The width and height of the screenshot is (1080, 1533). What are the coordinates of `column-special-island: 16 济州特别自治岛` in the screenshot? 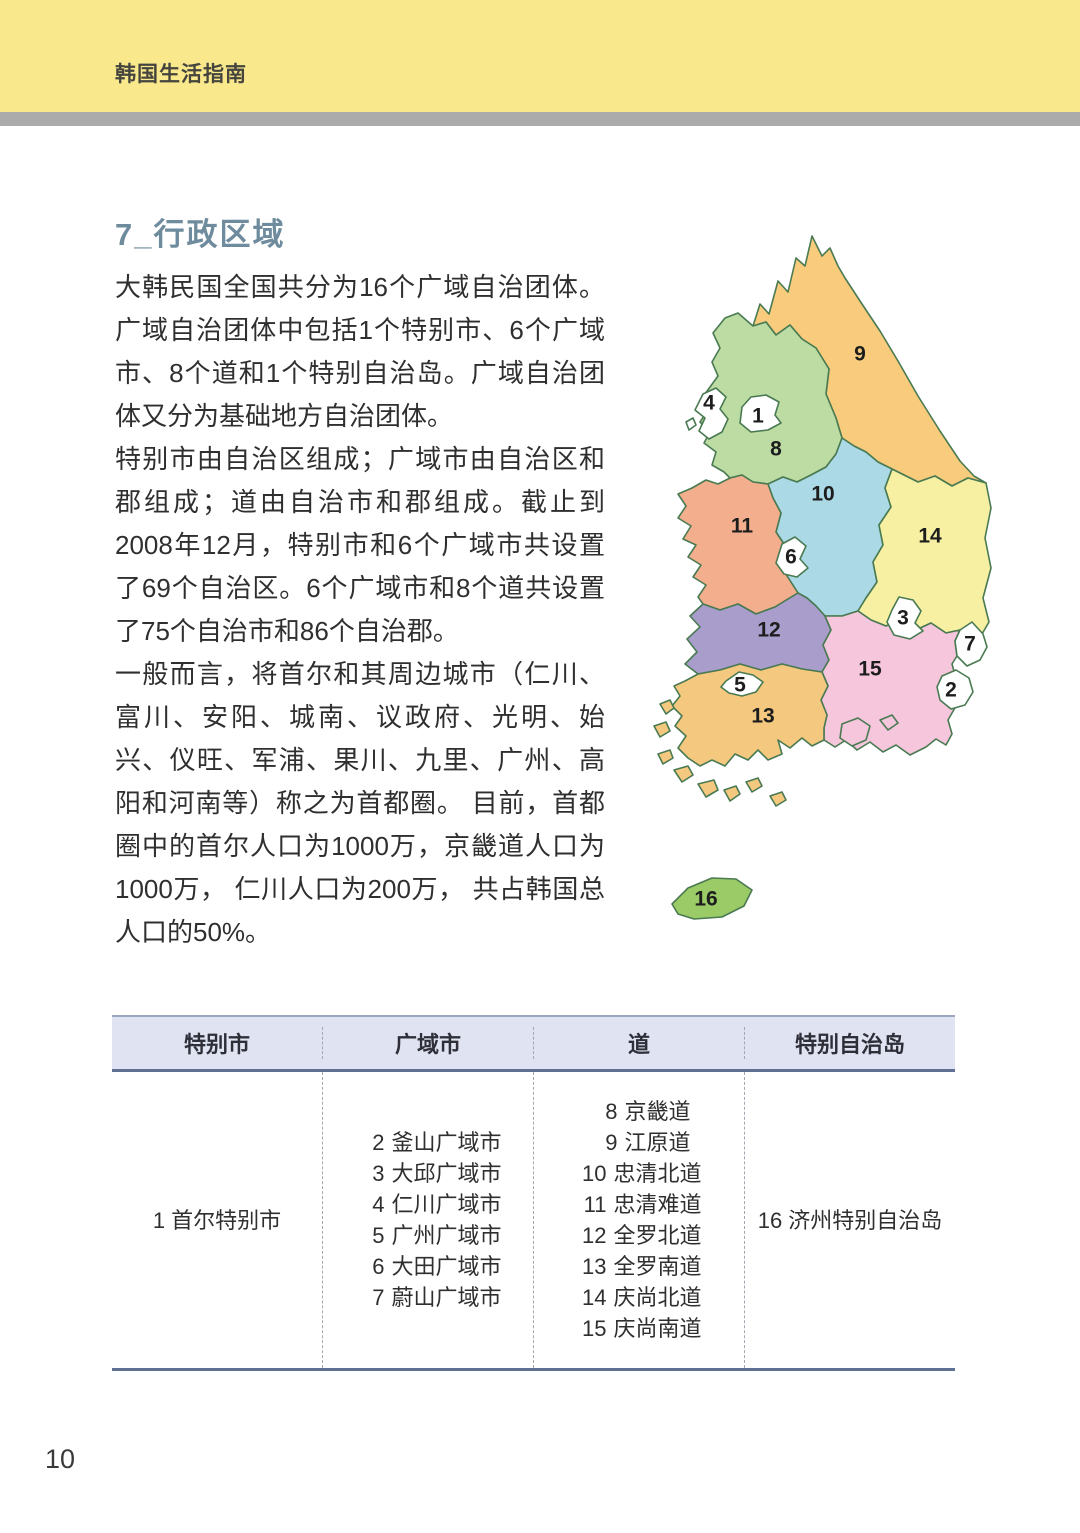 It's located at (849, 1220).